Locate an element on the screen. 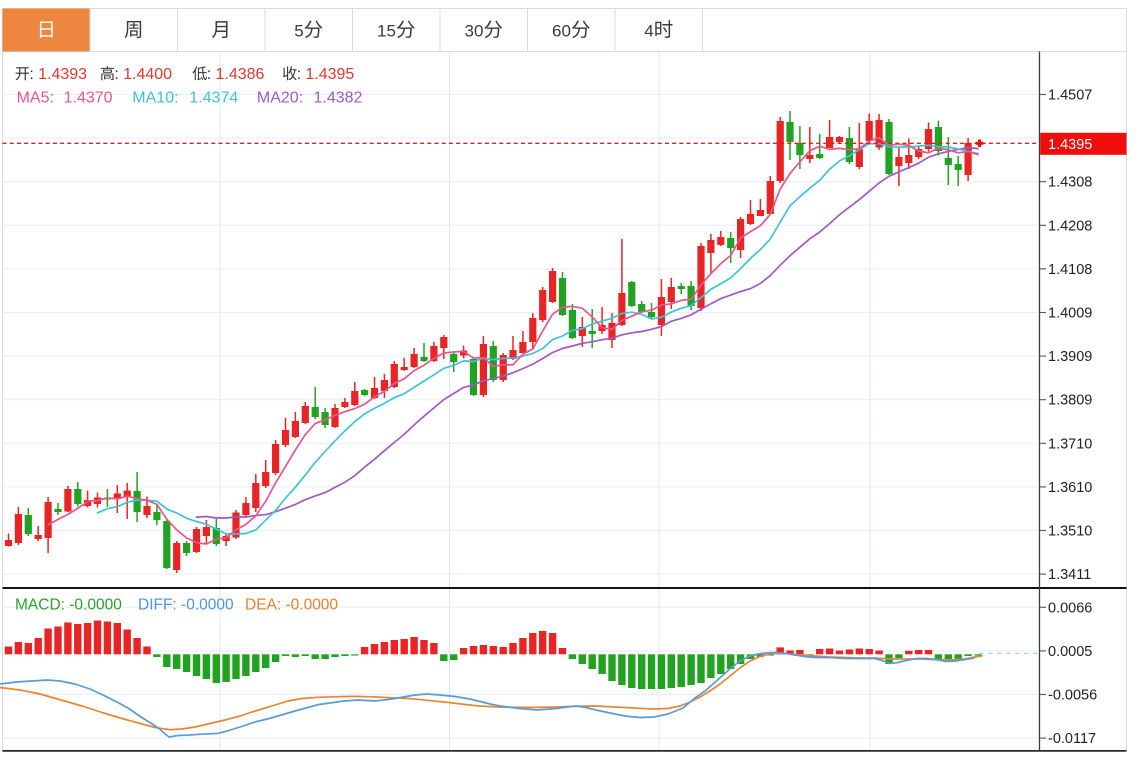 The image size is (1136, 759). svg-text: 1.4370 is located at coordinates (88, 98).